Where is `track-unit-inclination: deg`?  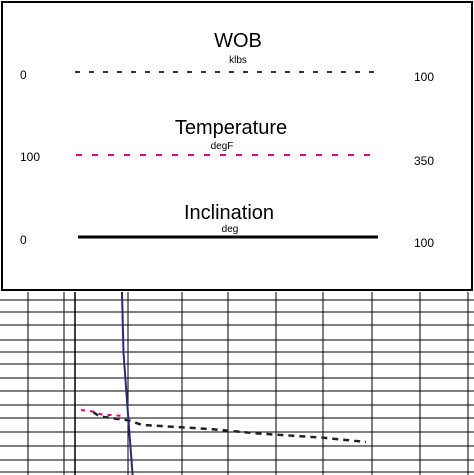 track-unit-inclination: deg is located at coordinates (230, 229).